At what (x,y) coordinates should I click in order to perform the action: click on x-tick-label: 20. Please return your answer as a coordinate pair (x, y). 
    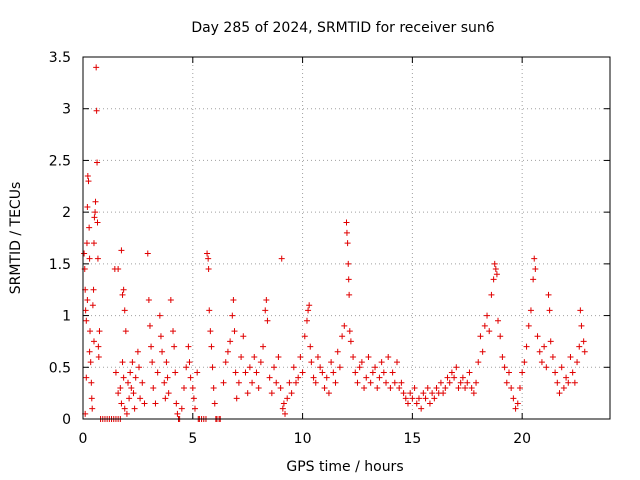
    Looking at the image, I should click on (522, 439).